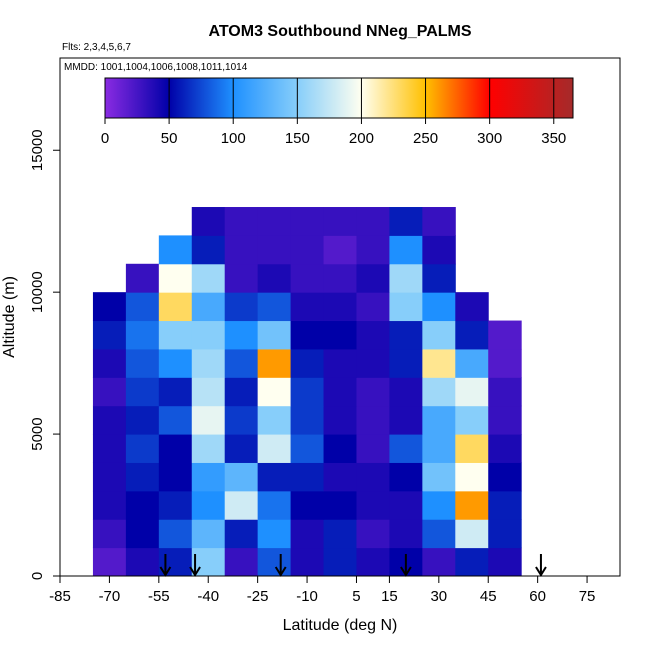 Image resolution: width=650 pixels, height=655 pixels. What do you see at coordinates (389, 596) in the screenshot?
I see `x-tick-label: 15` at bounding box center [389, 596].